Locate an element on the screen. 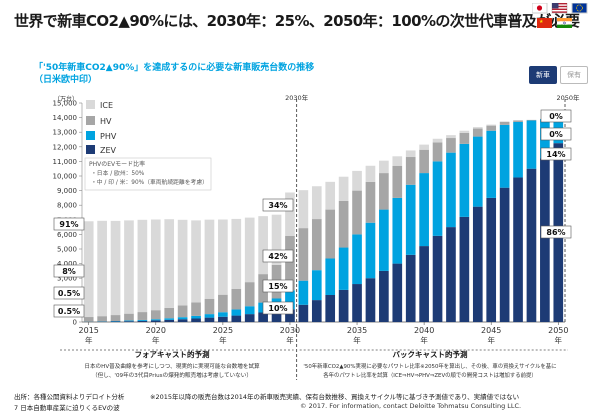 Image resolution: width=600 pixels, height=414 pixels. bar-hv-2019 is located at coordinates (142, 316).